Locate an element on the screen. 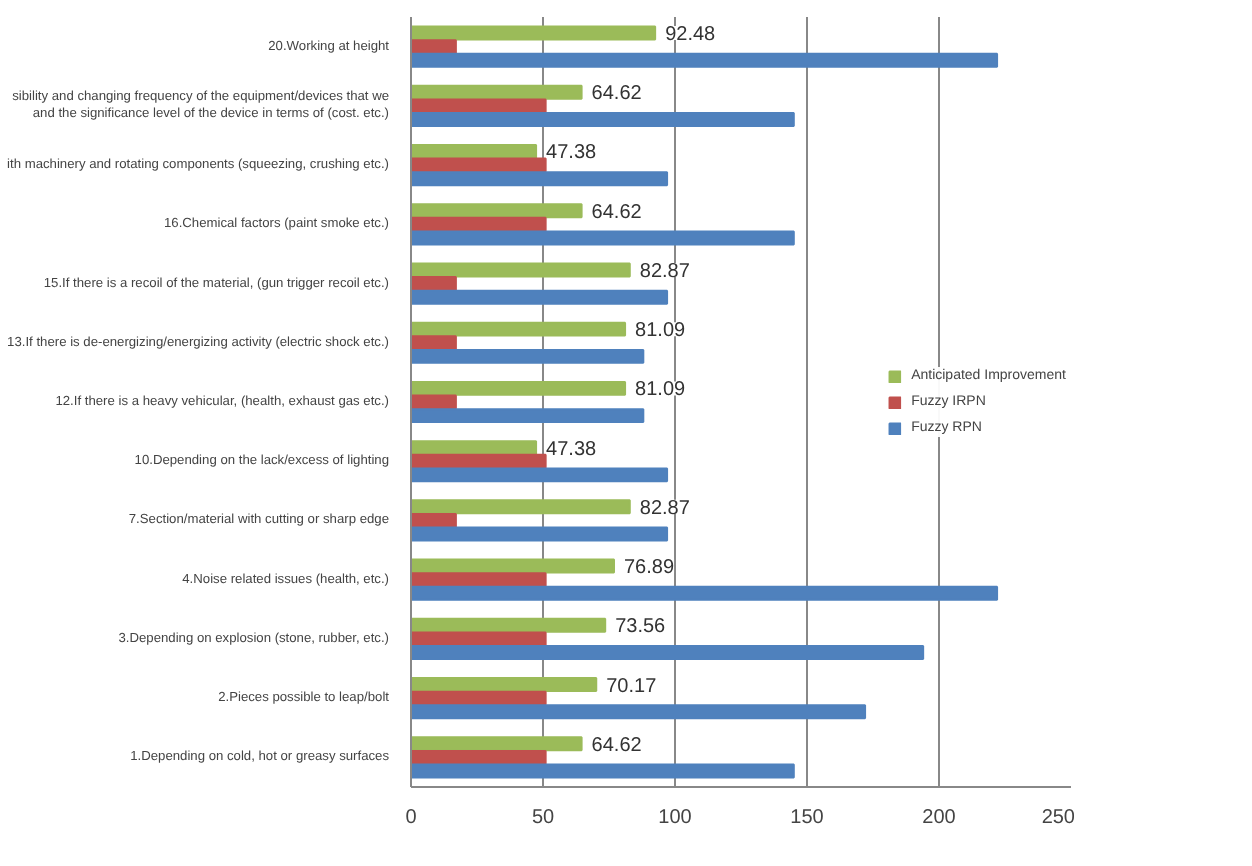 The width and height of the screenshot is (1252, 866). x-tick-label: 150 is located at coordinates (807, 818).